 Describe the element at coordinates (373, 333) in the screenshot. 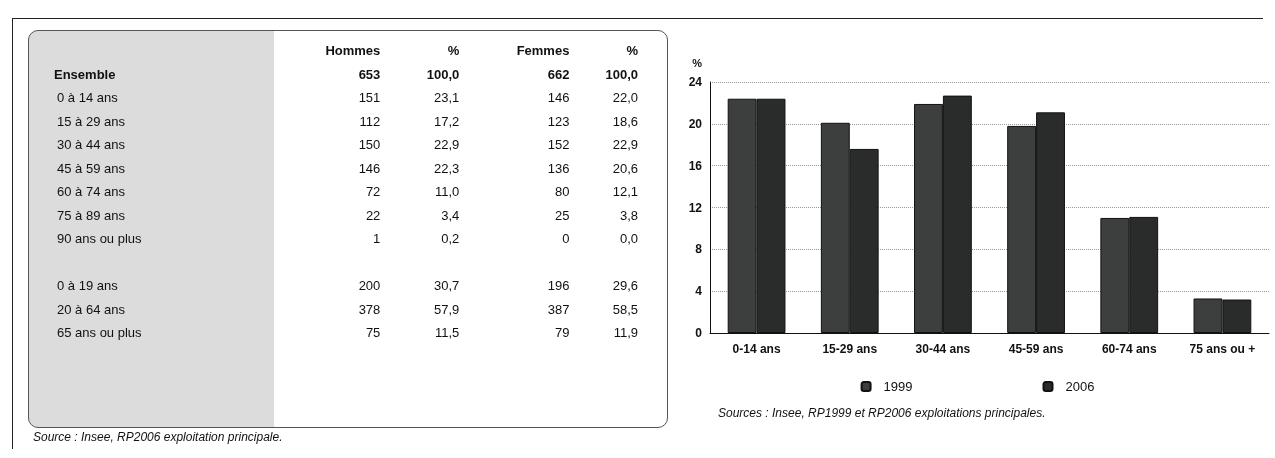

I see `data-label: 75` at that location.